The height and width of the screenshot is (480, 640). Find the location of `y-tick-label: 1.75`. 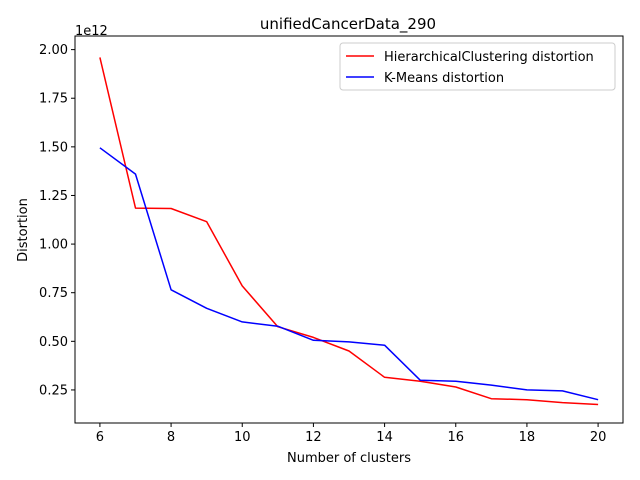

y-tick-label: 1.75 is located at coordinates (53, 99).